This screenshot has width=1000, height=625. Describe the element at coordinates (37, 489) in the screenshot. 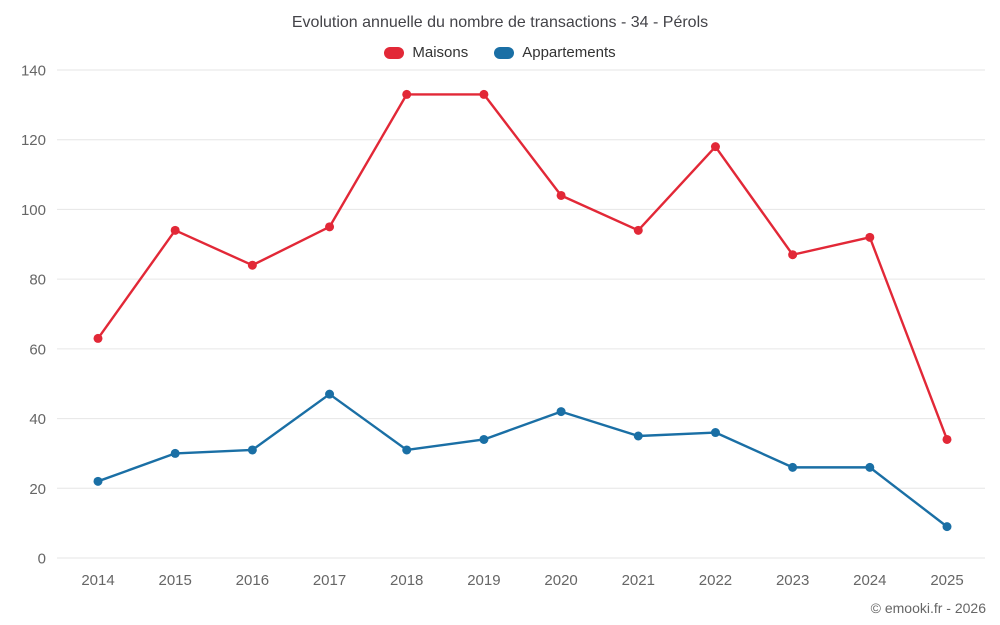

I see `y-axis-label: 20` at that location.